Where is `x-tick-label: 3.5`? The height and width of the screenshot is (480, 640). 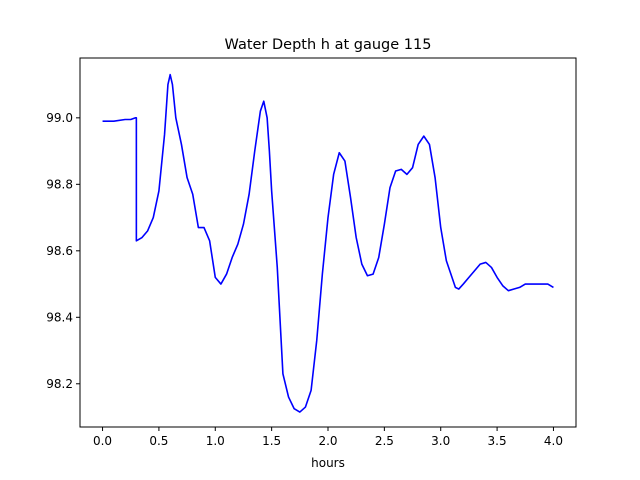 x-tick-label: 3.5 is located at coordinates (497, 441).